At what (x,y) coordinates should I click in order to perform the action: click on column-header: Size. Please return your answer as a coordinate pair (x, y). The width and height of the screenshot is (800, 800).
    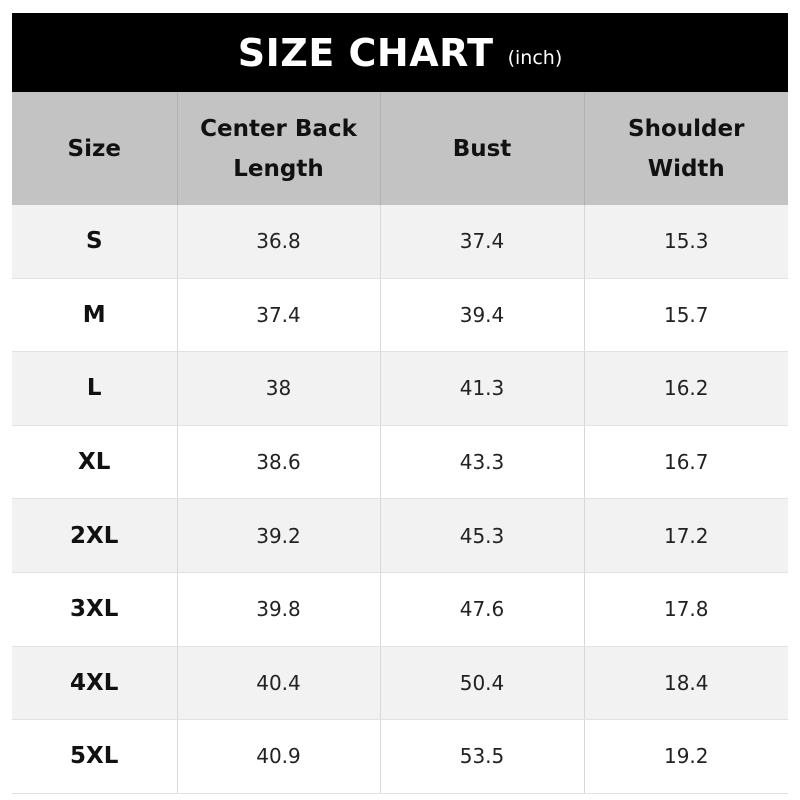
    Looking at the image, I should click on (94, 148).